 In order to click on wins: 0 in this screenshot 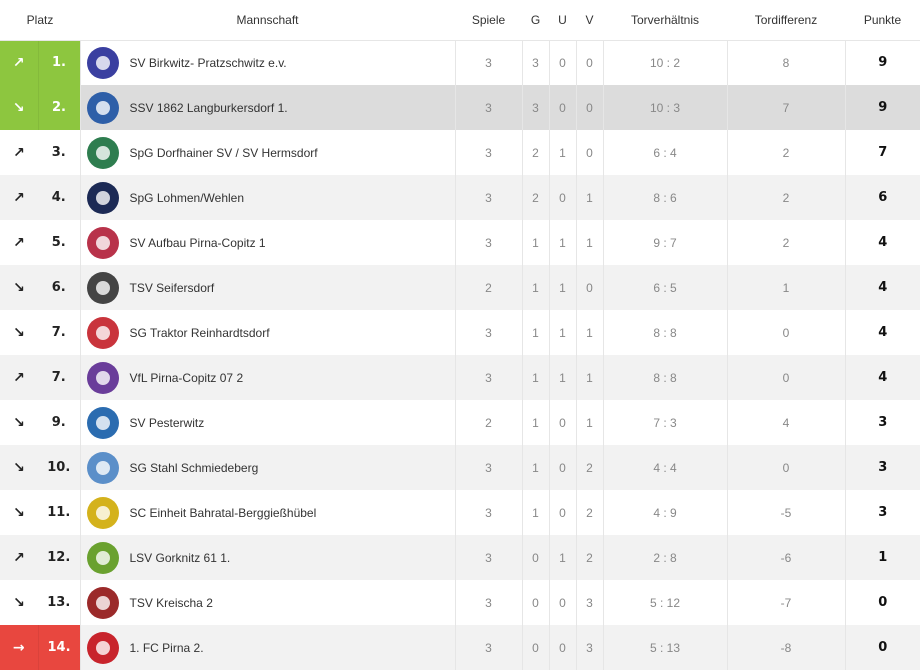, I will do `click(535, 602)`.